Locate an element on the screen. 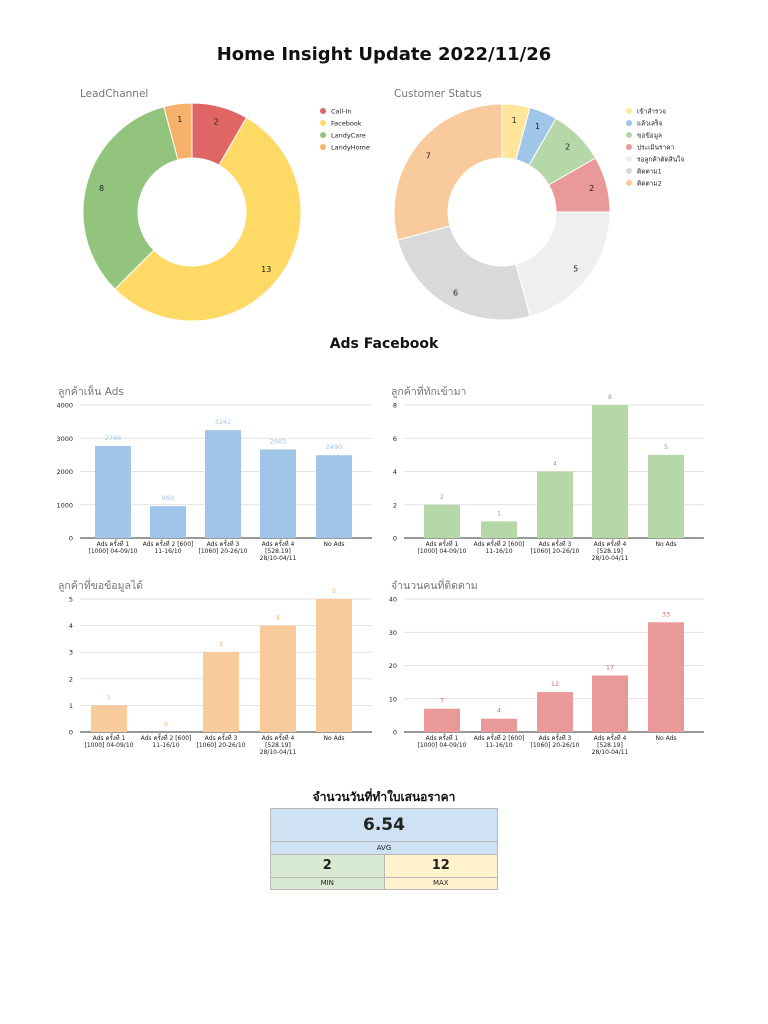 This screenshot has width=768, height=1024. y-tick-label: 40 is located at coordinates (393, 600).